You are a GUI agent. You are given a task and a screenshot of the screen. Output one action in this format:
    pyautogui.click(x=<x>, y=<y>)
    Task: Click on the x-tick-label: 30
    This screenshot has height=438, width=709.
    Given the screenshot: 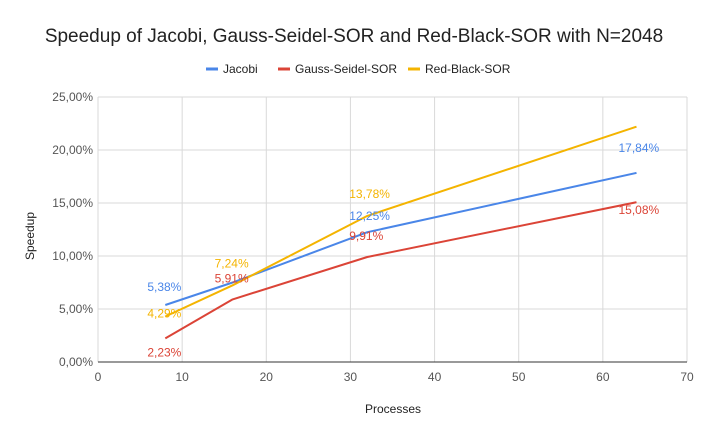 What is the action you would take?
    pyautogui.click(x=351, y=377)
    